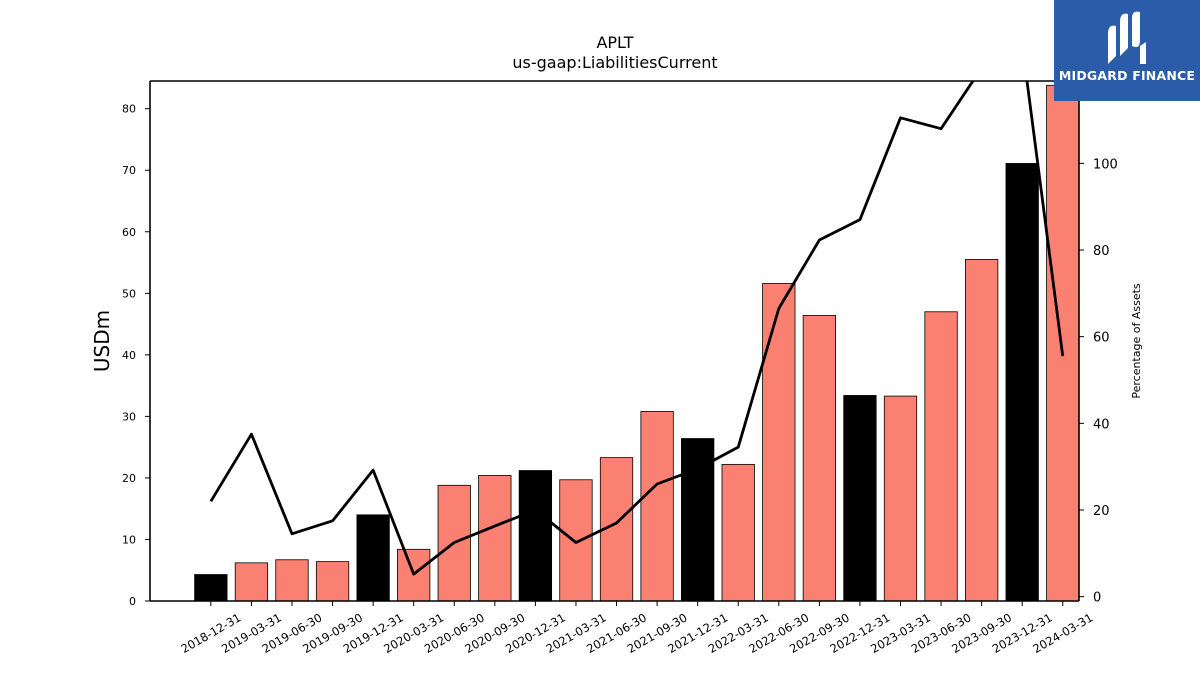  What do you see at coordinates (1127, 37) in the screenshot?
I see `stylized-m-icon` at bounding box center [1127, 37].